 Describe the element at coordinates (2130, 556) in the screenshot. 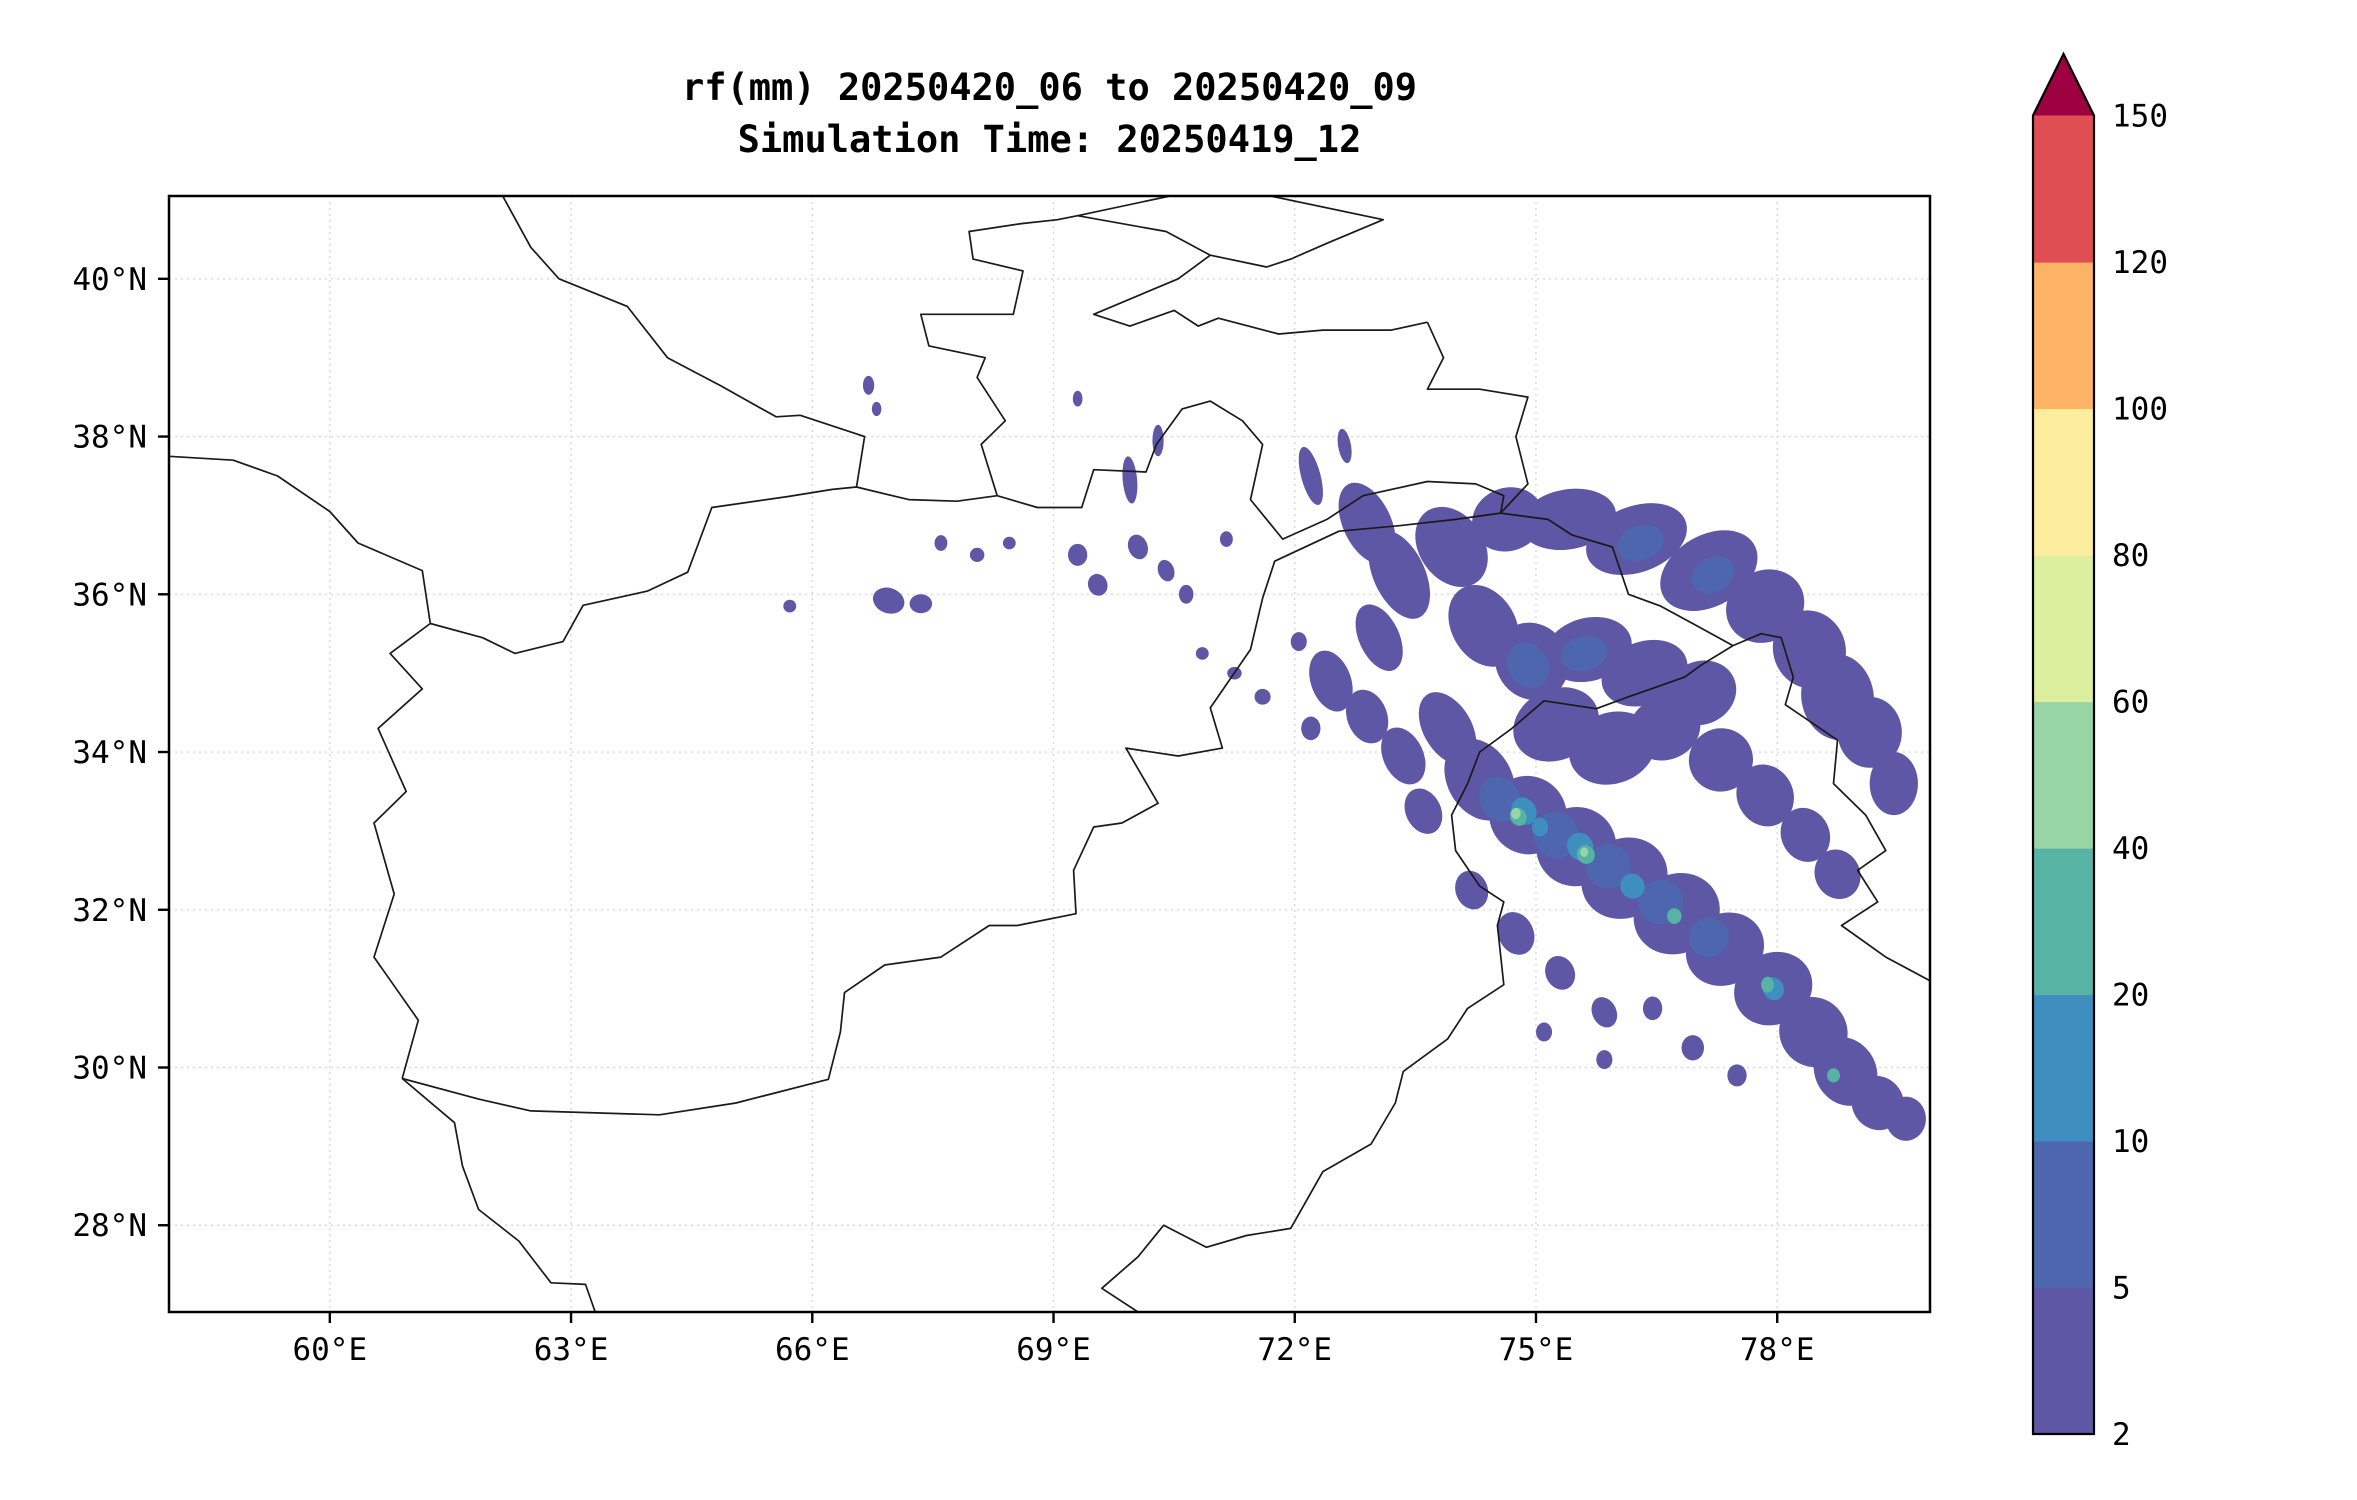

I see `colorbar-tick-label: 80` at that location.